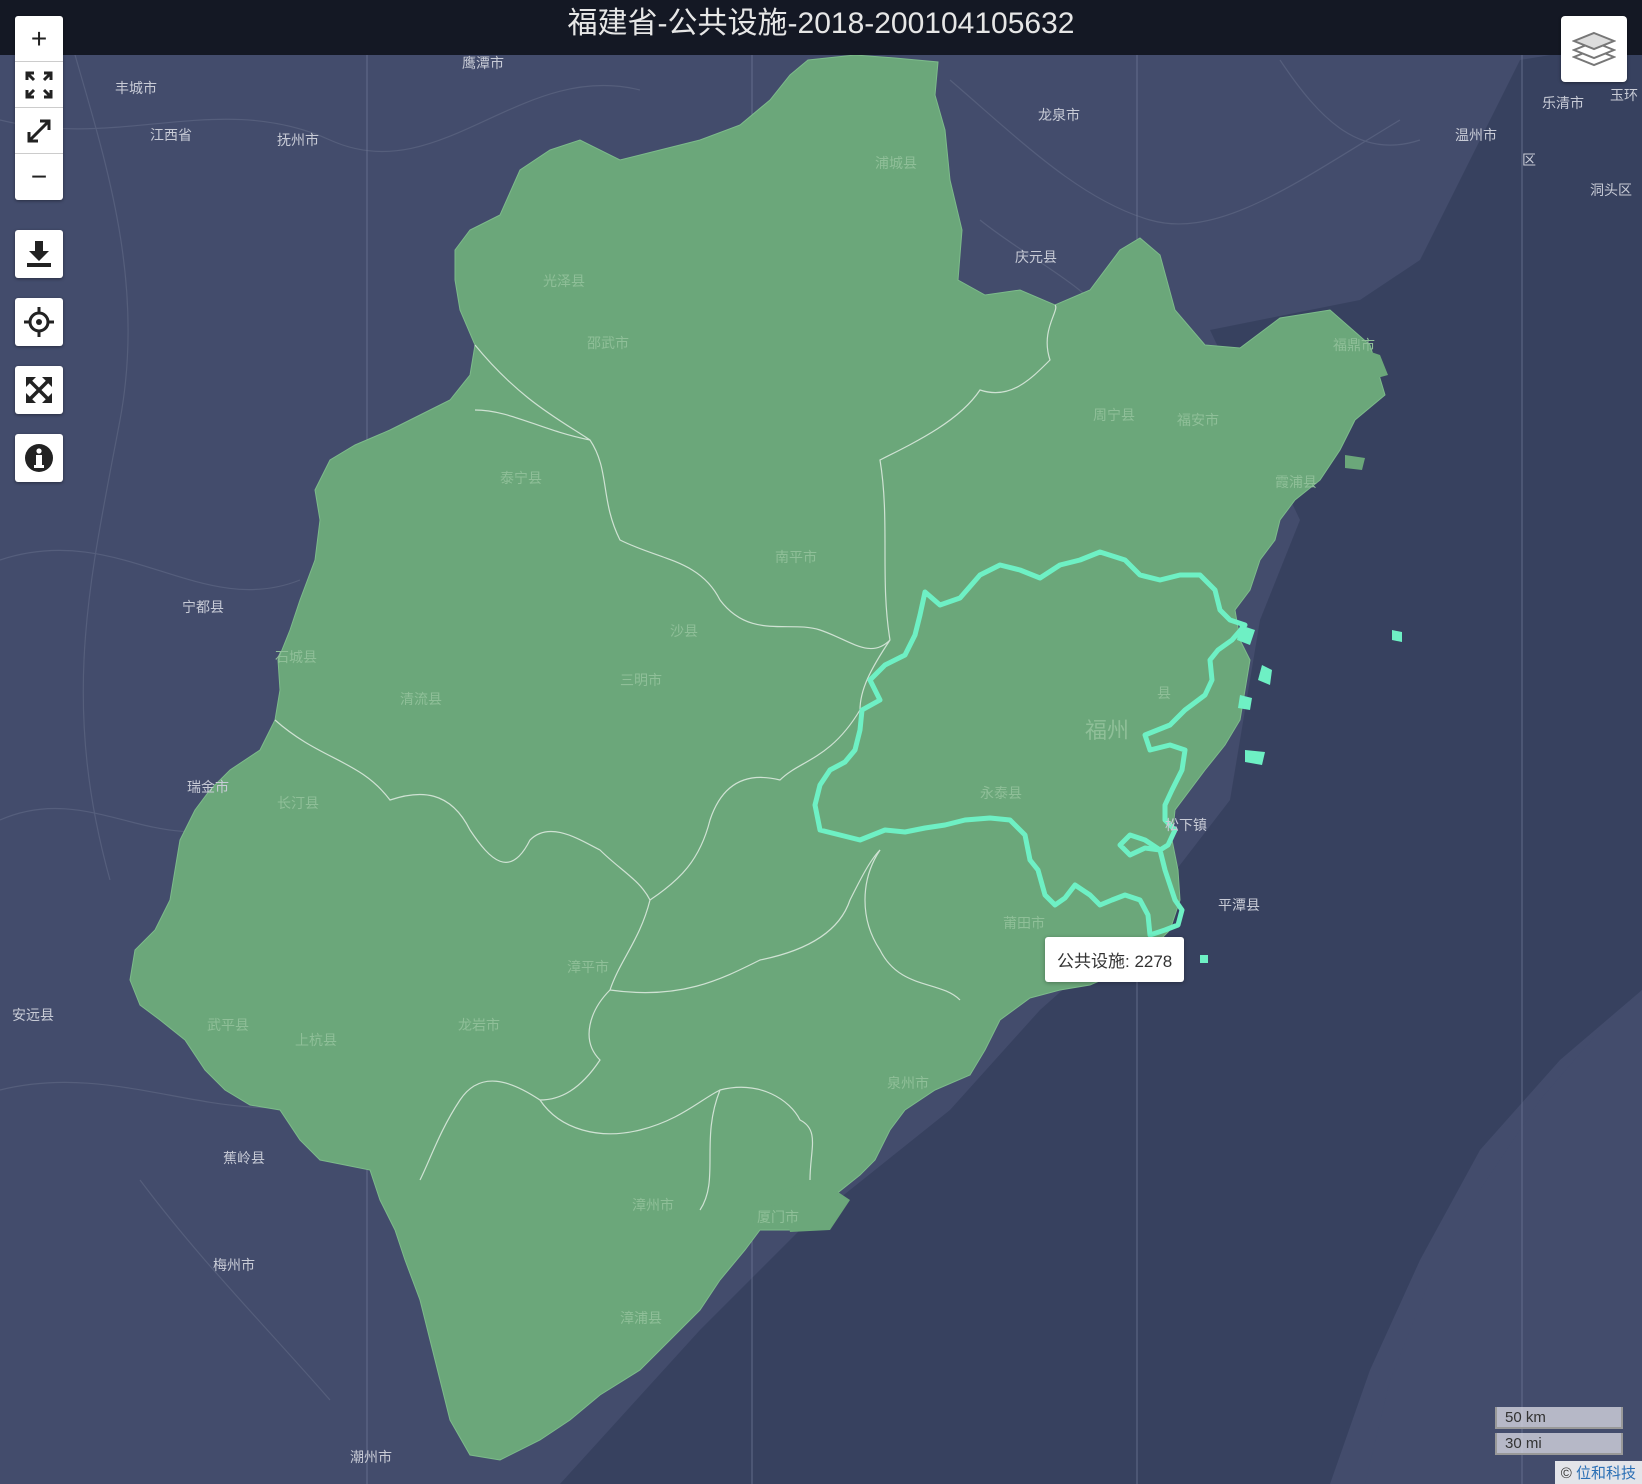 This screenshot has height=1484, width=1642. What do you see at coordinates (588, 967) in the screenshot?
I see `place-label: 漳平市` at bounding box center [588, 967].